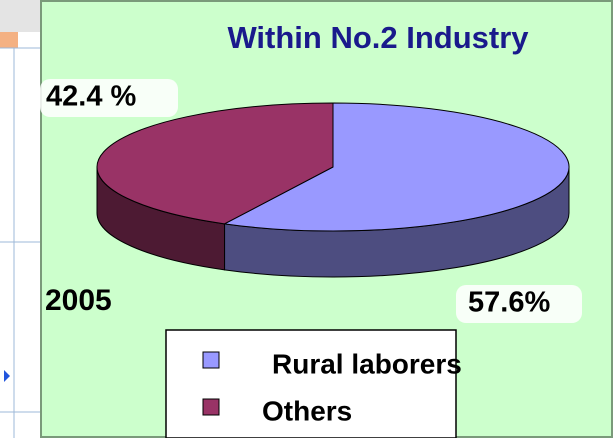 The width and height of the screenshot is (613, 438). Describe the element at coordinates (332, 387) in the screenshot. I see `legend-entries: Rural laborers Others` at that location.